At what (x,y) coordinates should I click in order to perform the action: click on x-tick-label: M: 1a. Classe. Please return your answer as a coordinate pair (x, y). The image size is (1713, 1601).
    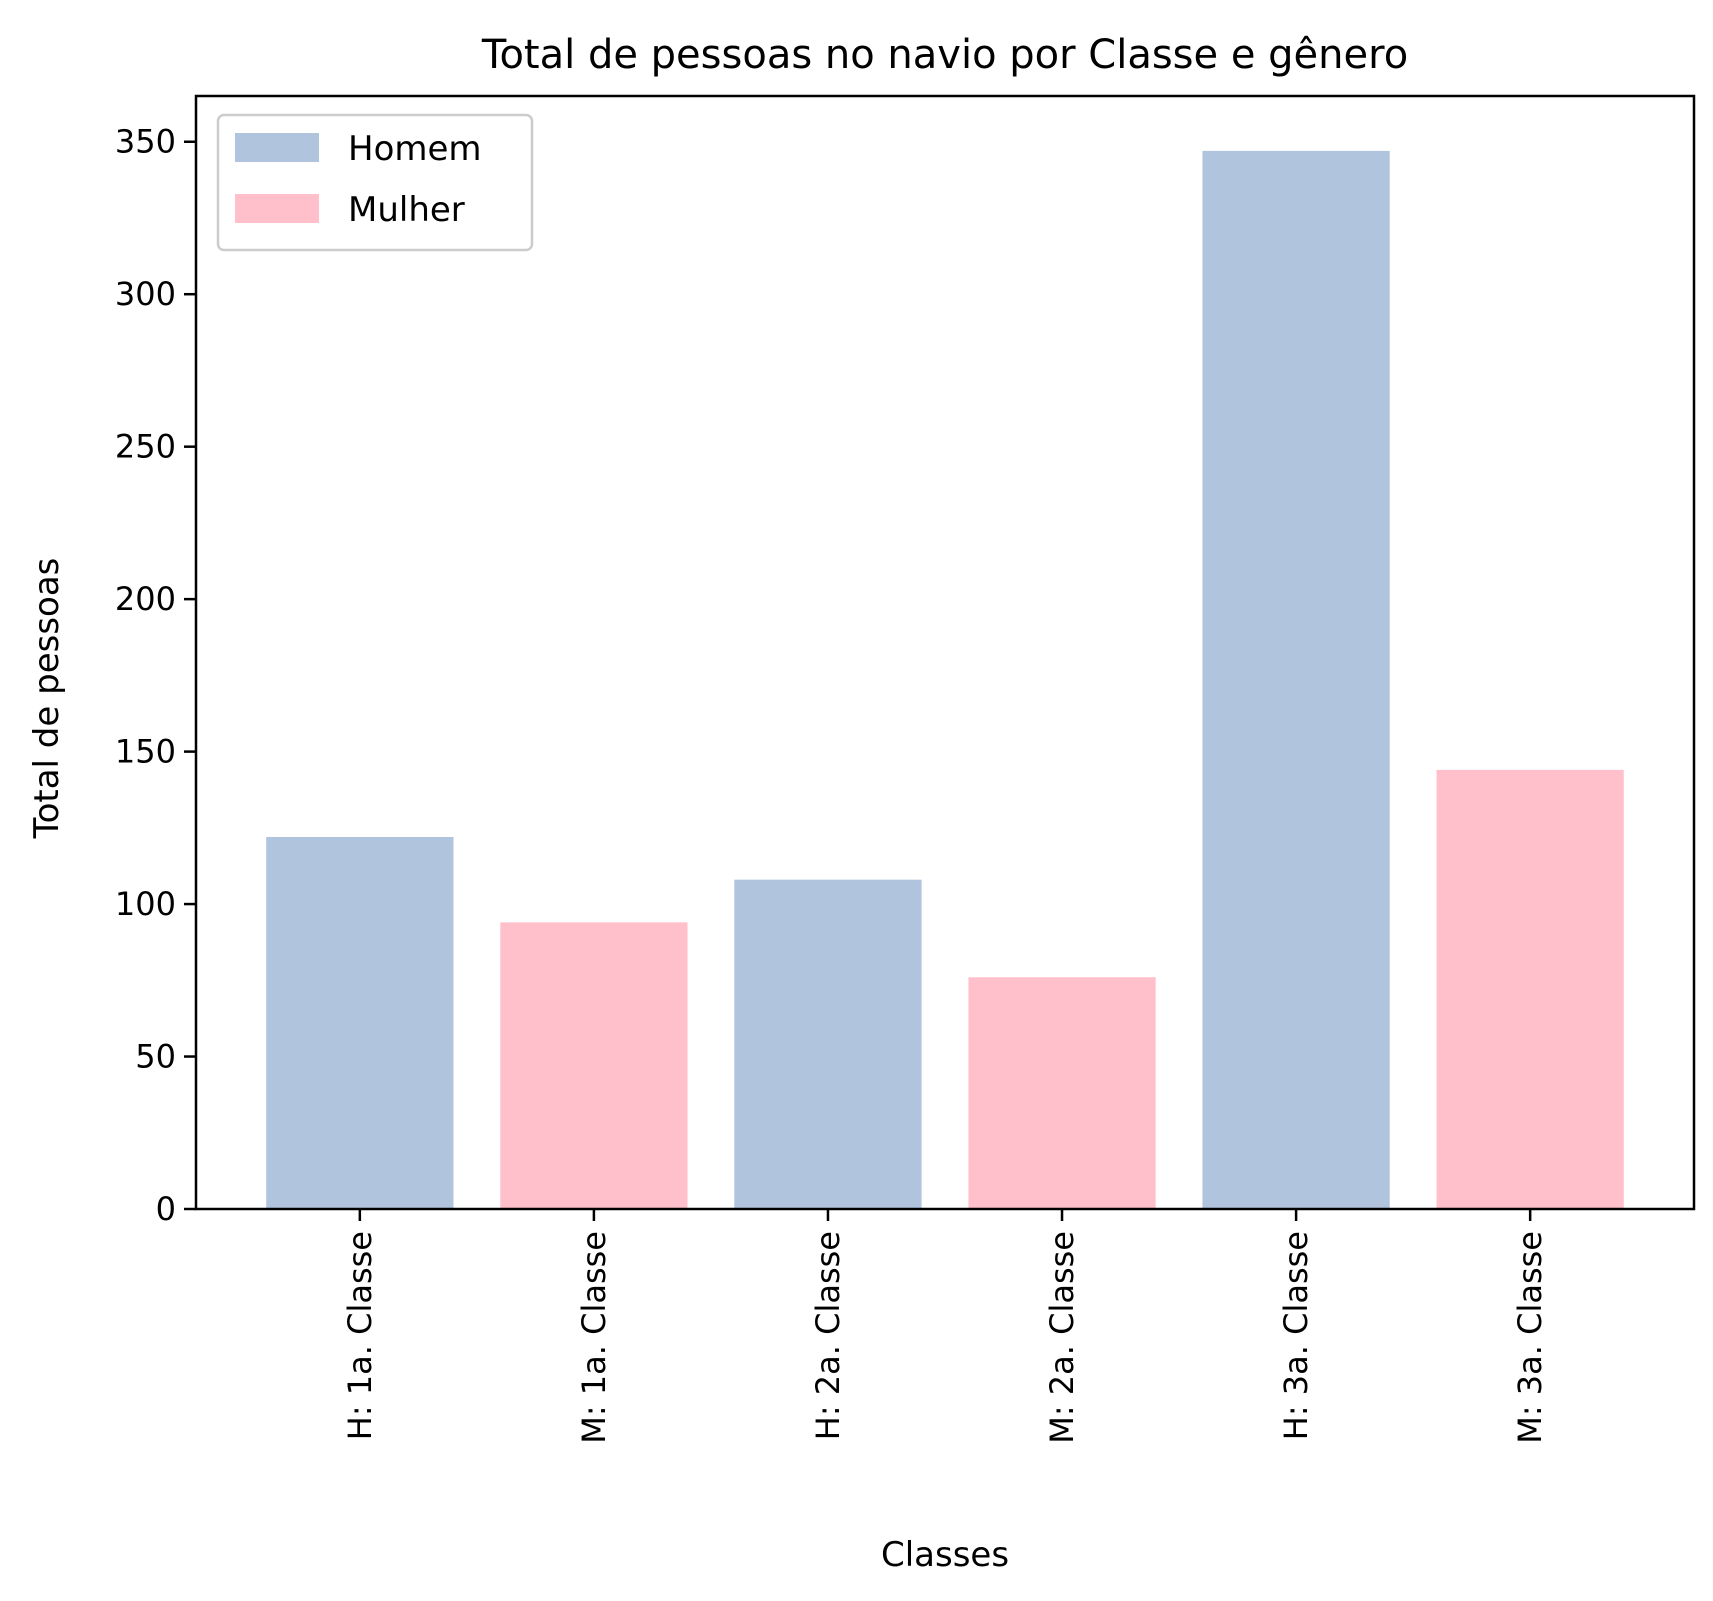
    Looking at the image, I should click on (594, 1337).